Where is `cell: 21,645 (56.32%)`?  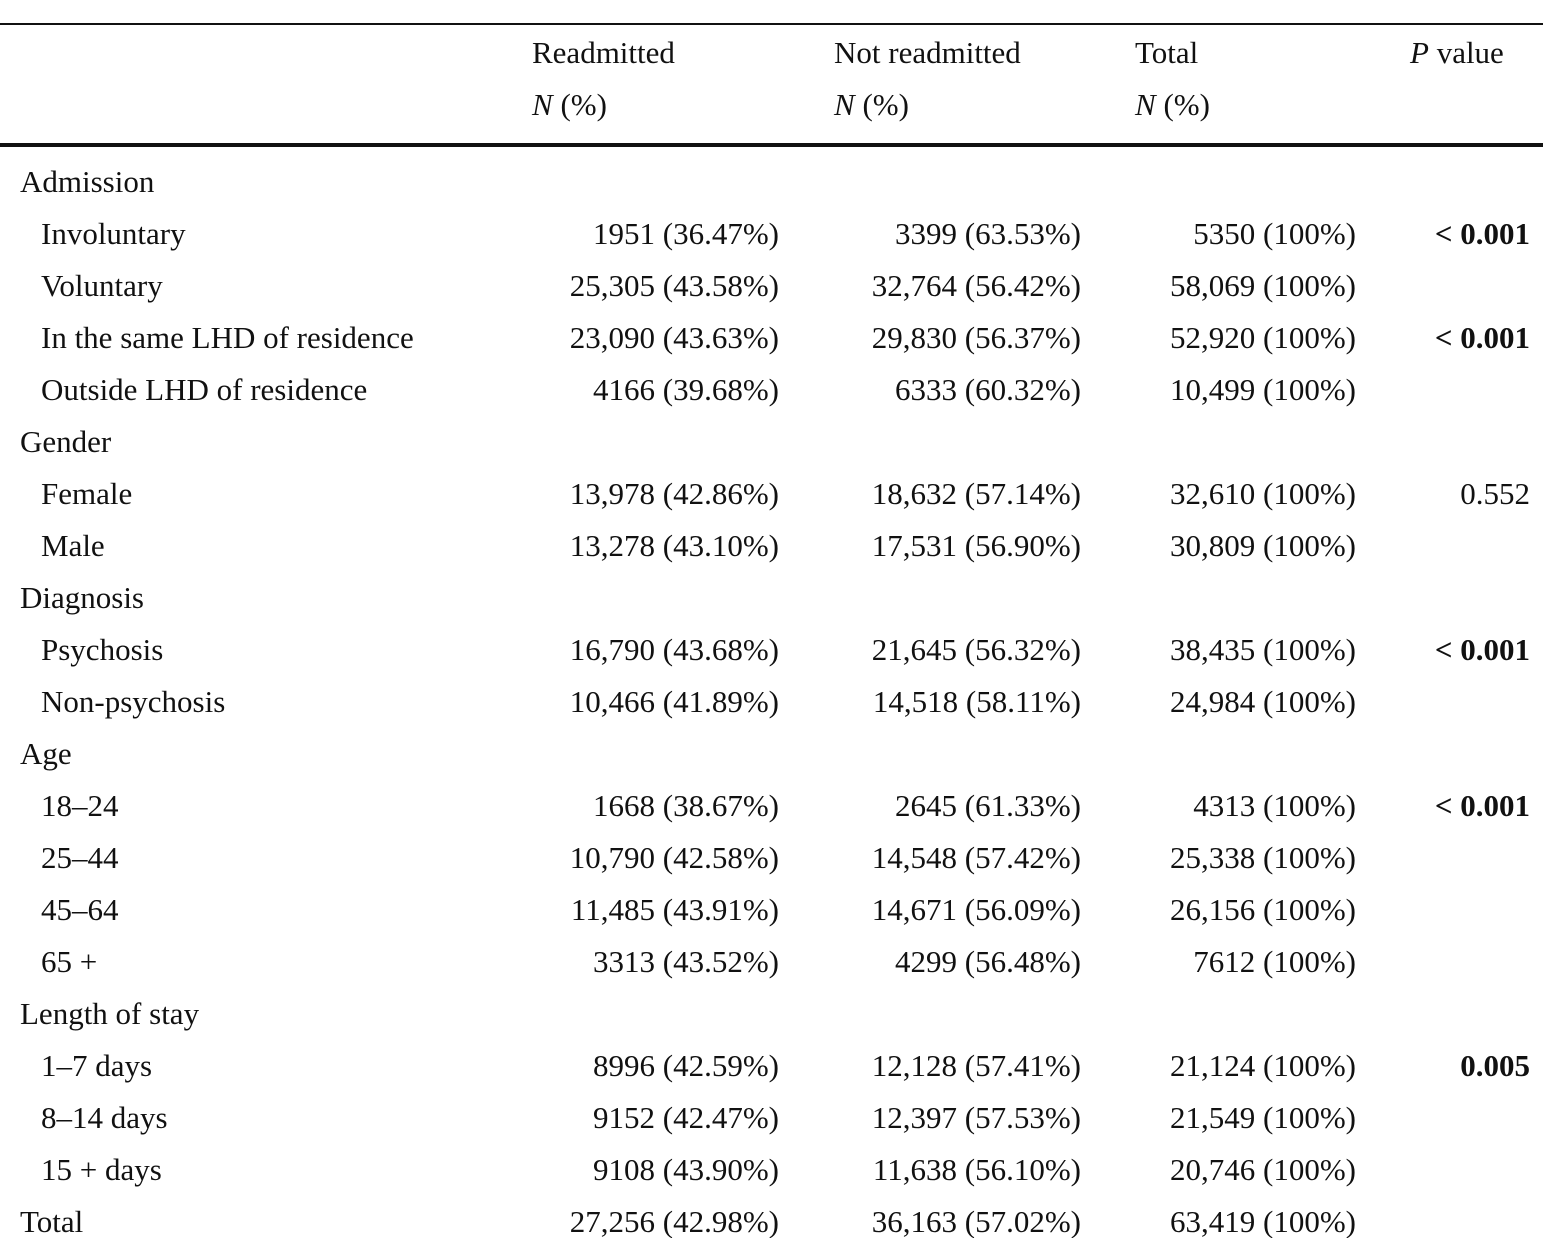 cell: 21,645 (56.32%) is located at coordinates (976, 649).